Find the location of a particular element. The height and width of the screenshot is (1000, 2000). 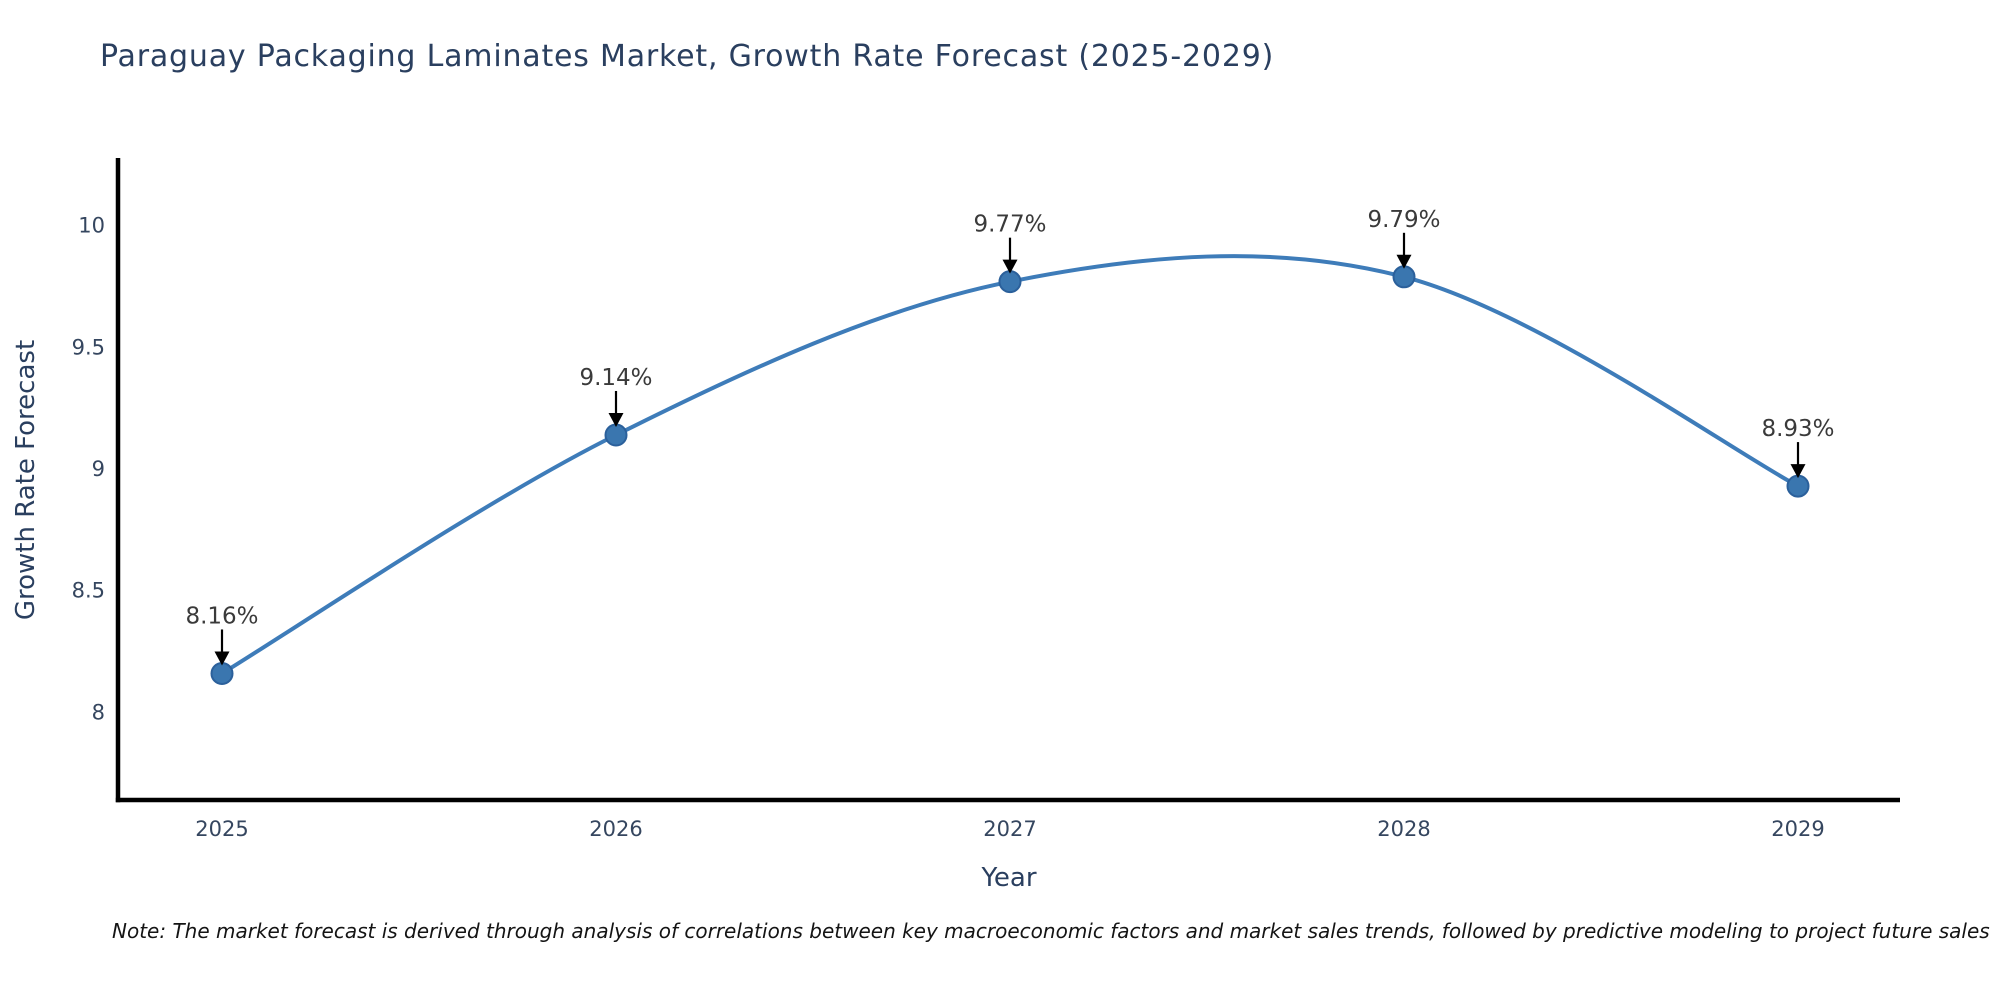

y-tick-label: 8.5 is located at coordinates (88, 591).